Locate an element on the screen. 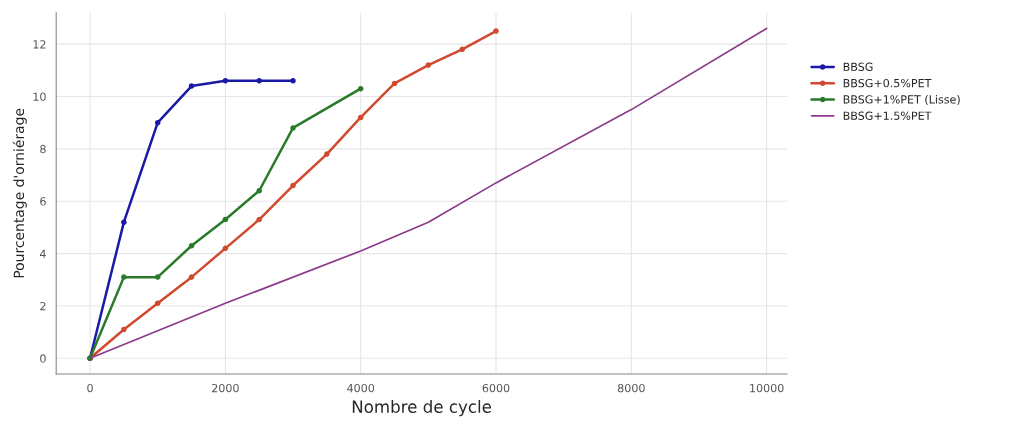  x-tick-label: 10000 is located at coordinates (767, 388).